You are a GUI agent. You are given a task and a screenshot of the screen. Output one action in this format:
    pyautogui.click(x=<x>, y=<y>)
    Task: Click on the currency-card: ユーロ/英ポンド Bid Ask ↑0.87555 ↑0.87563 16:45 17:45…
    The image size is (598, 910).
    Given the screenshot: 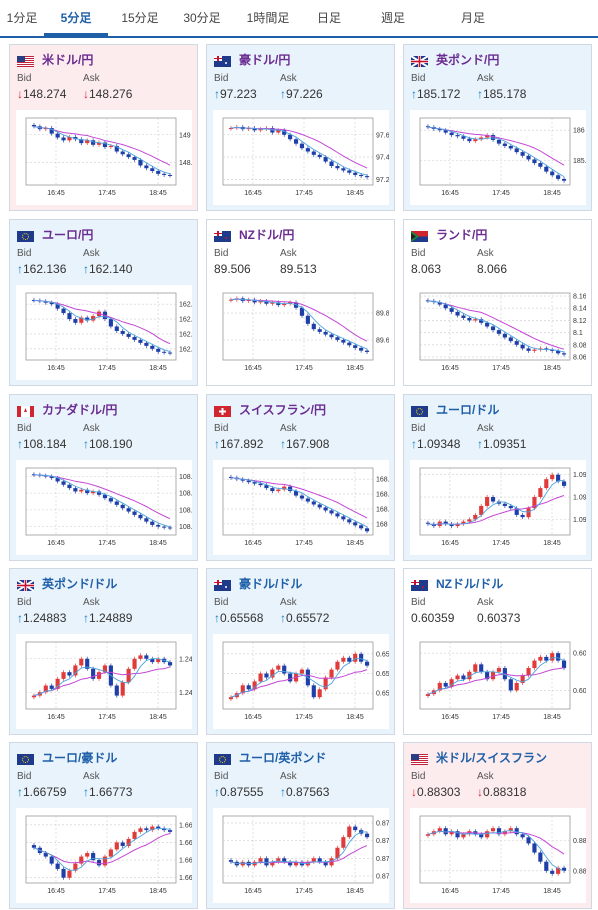 What is the action you would take?
    pyautogui.click(x=300, y=825)
    